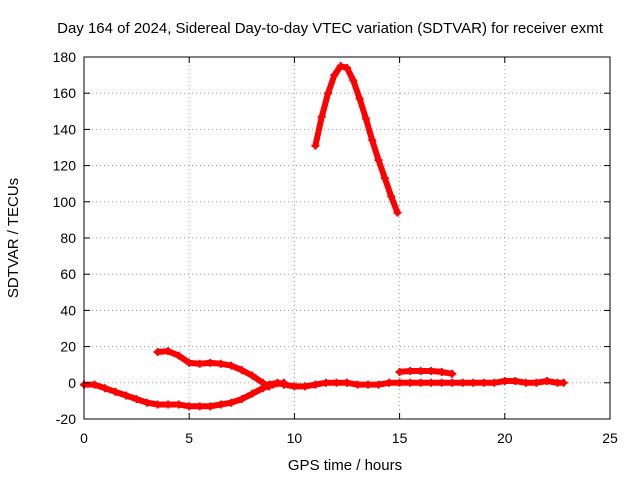  Describe the element at coordinates (66, 419) in the screenshot. I see `y-tick-label: -20` at that location.